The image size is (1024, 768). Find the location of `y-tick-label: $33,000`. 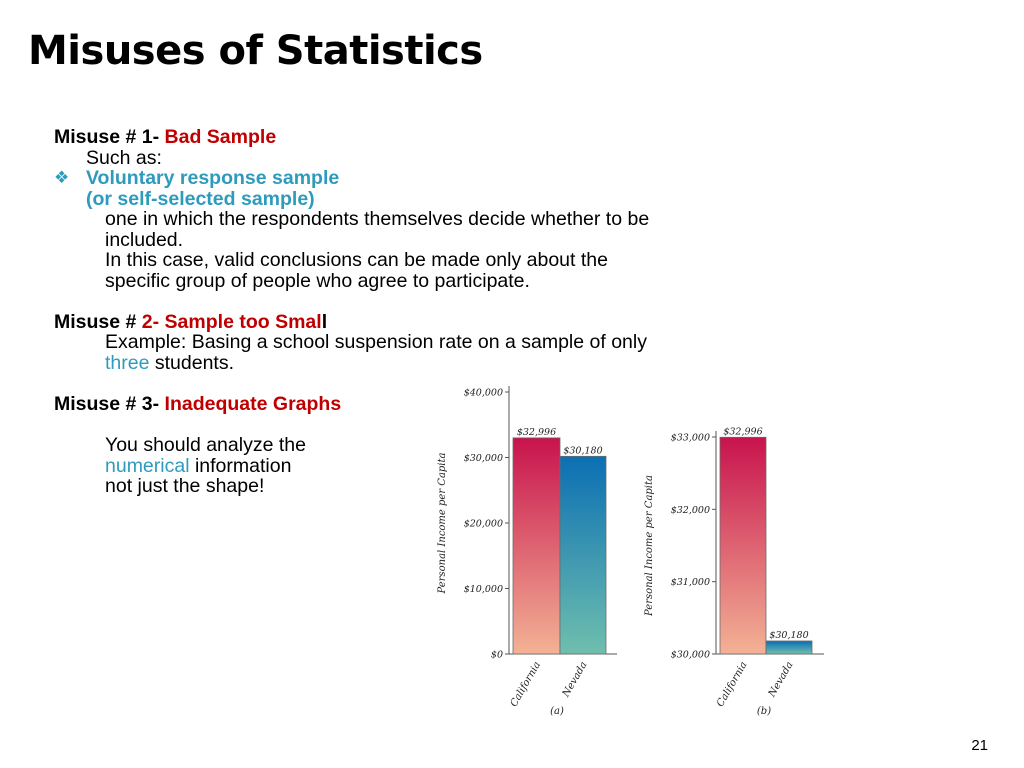

y-tick-label: $33,000 is located at coordinates (690, 438).